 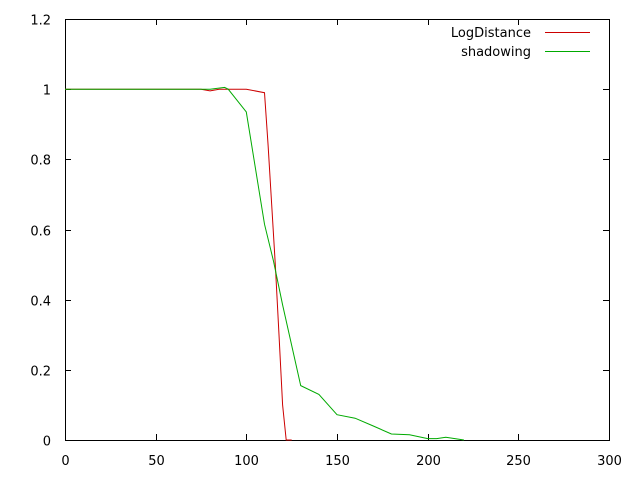 I want to click on legend-label: shadowing, so click(x=496, y=52).